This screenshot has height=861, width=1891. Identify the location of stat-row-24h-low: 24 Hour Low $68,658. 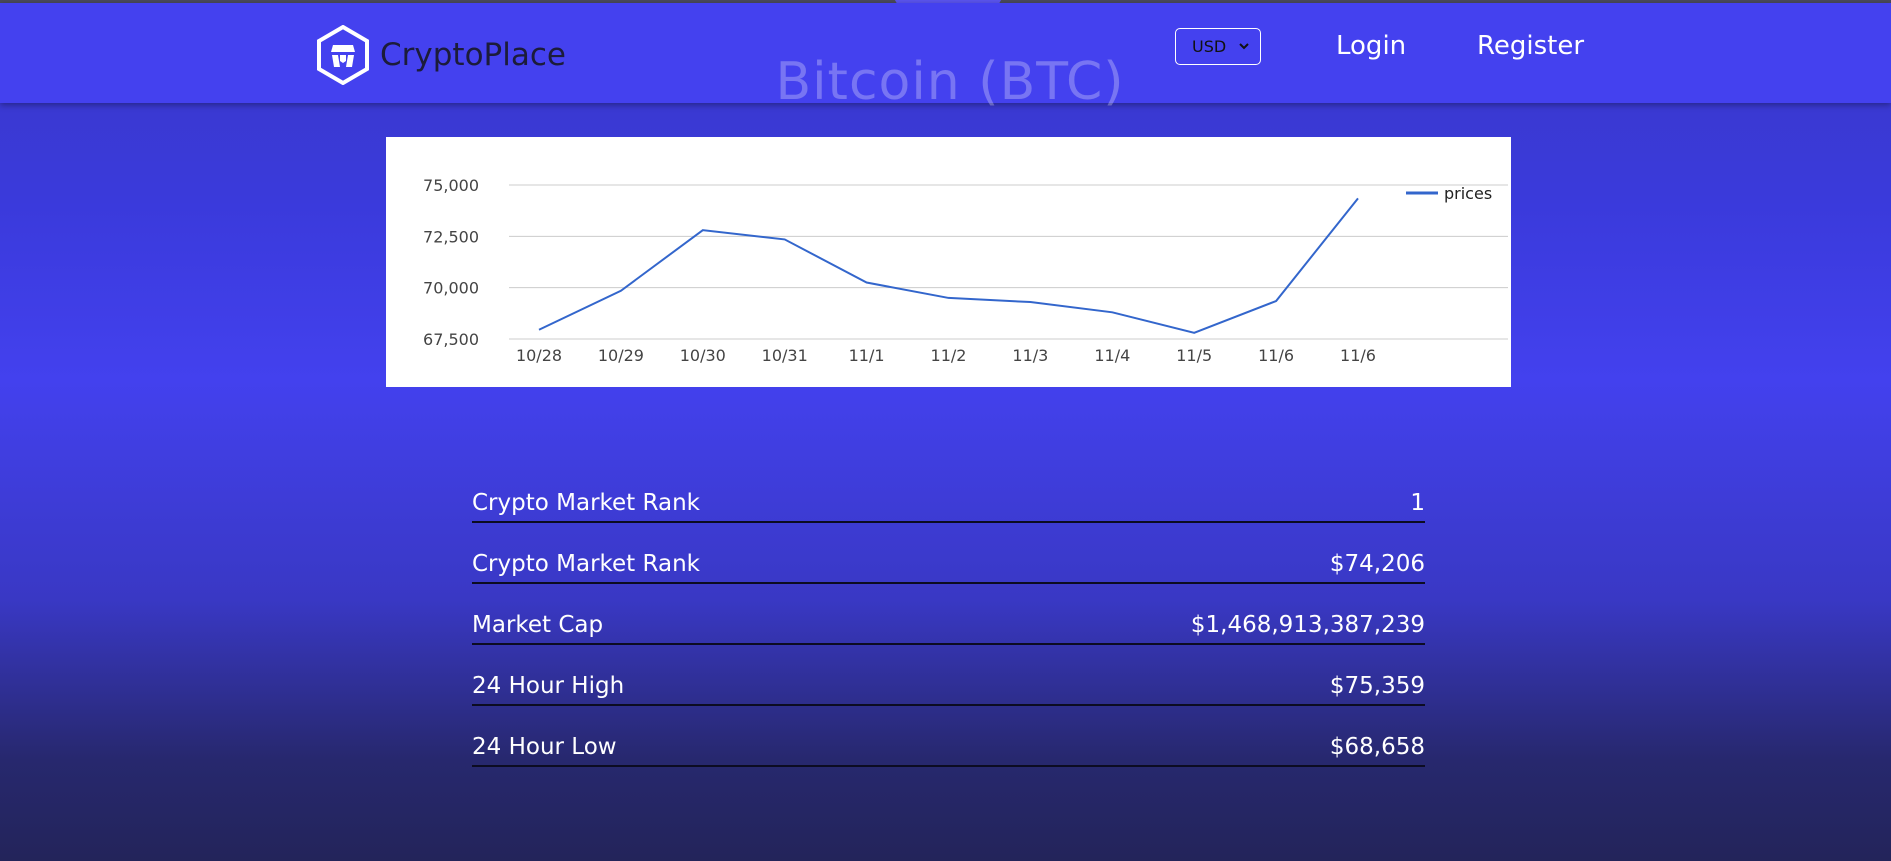
(948, 752).